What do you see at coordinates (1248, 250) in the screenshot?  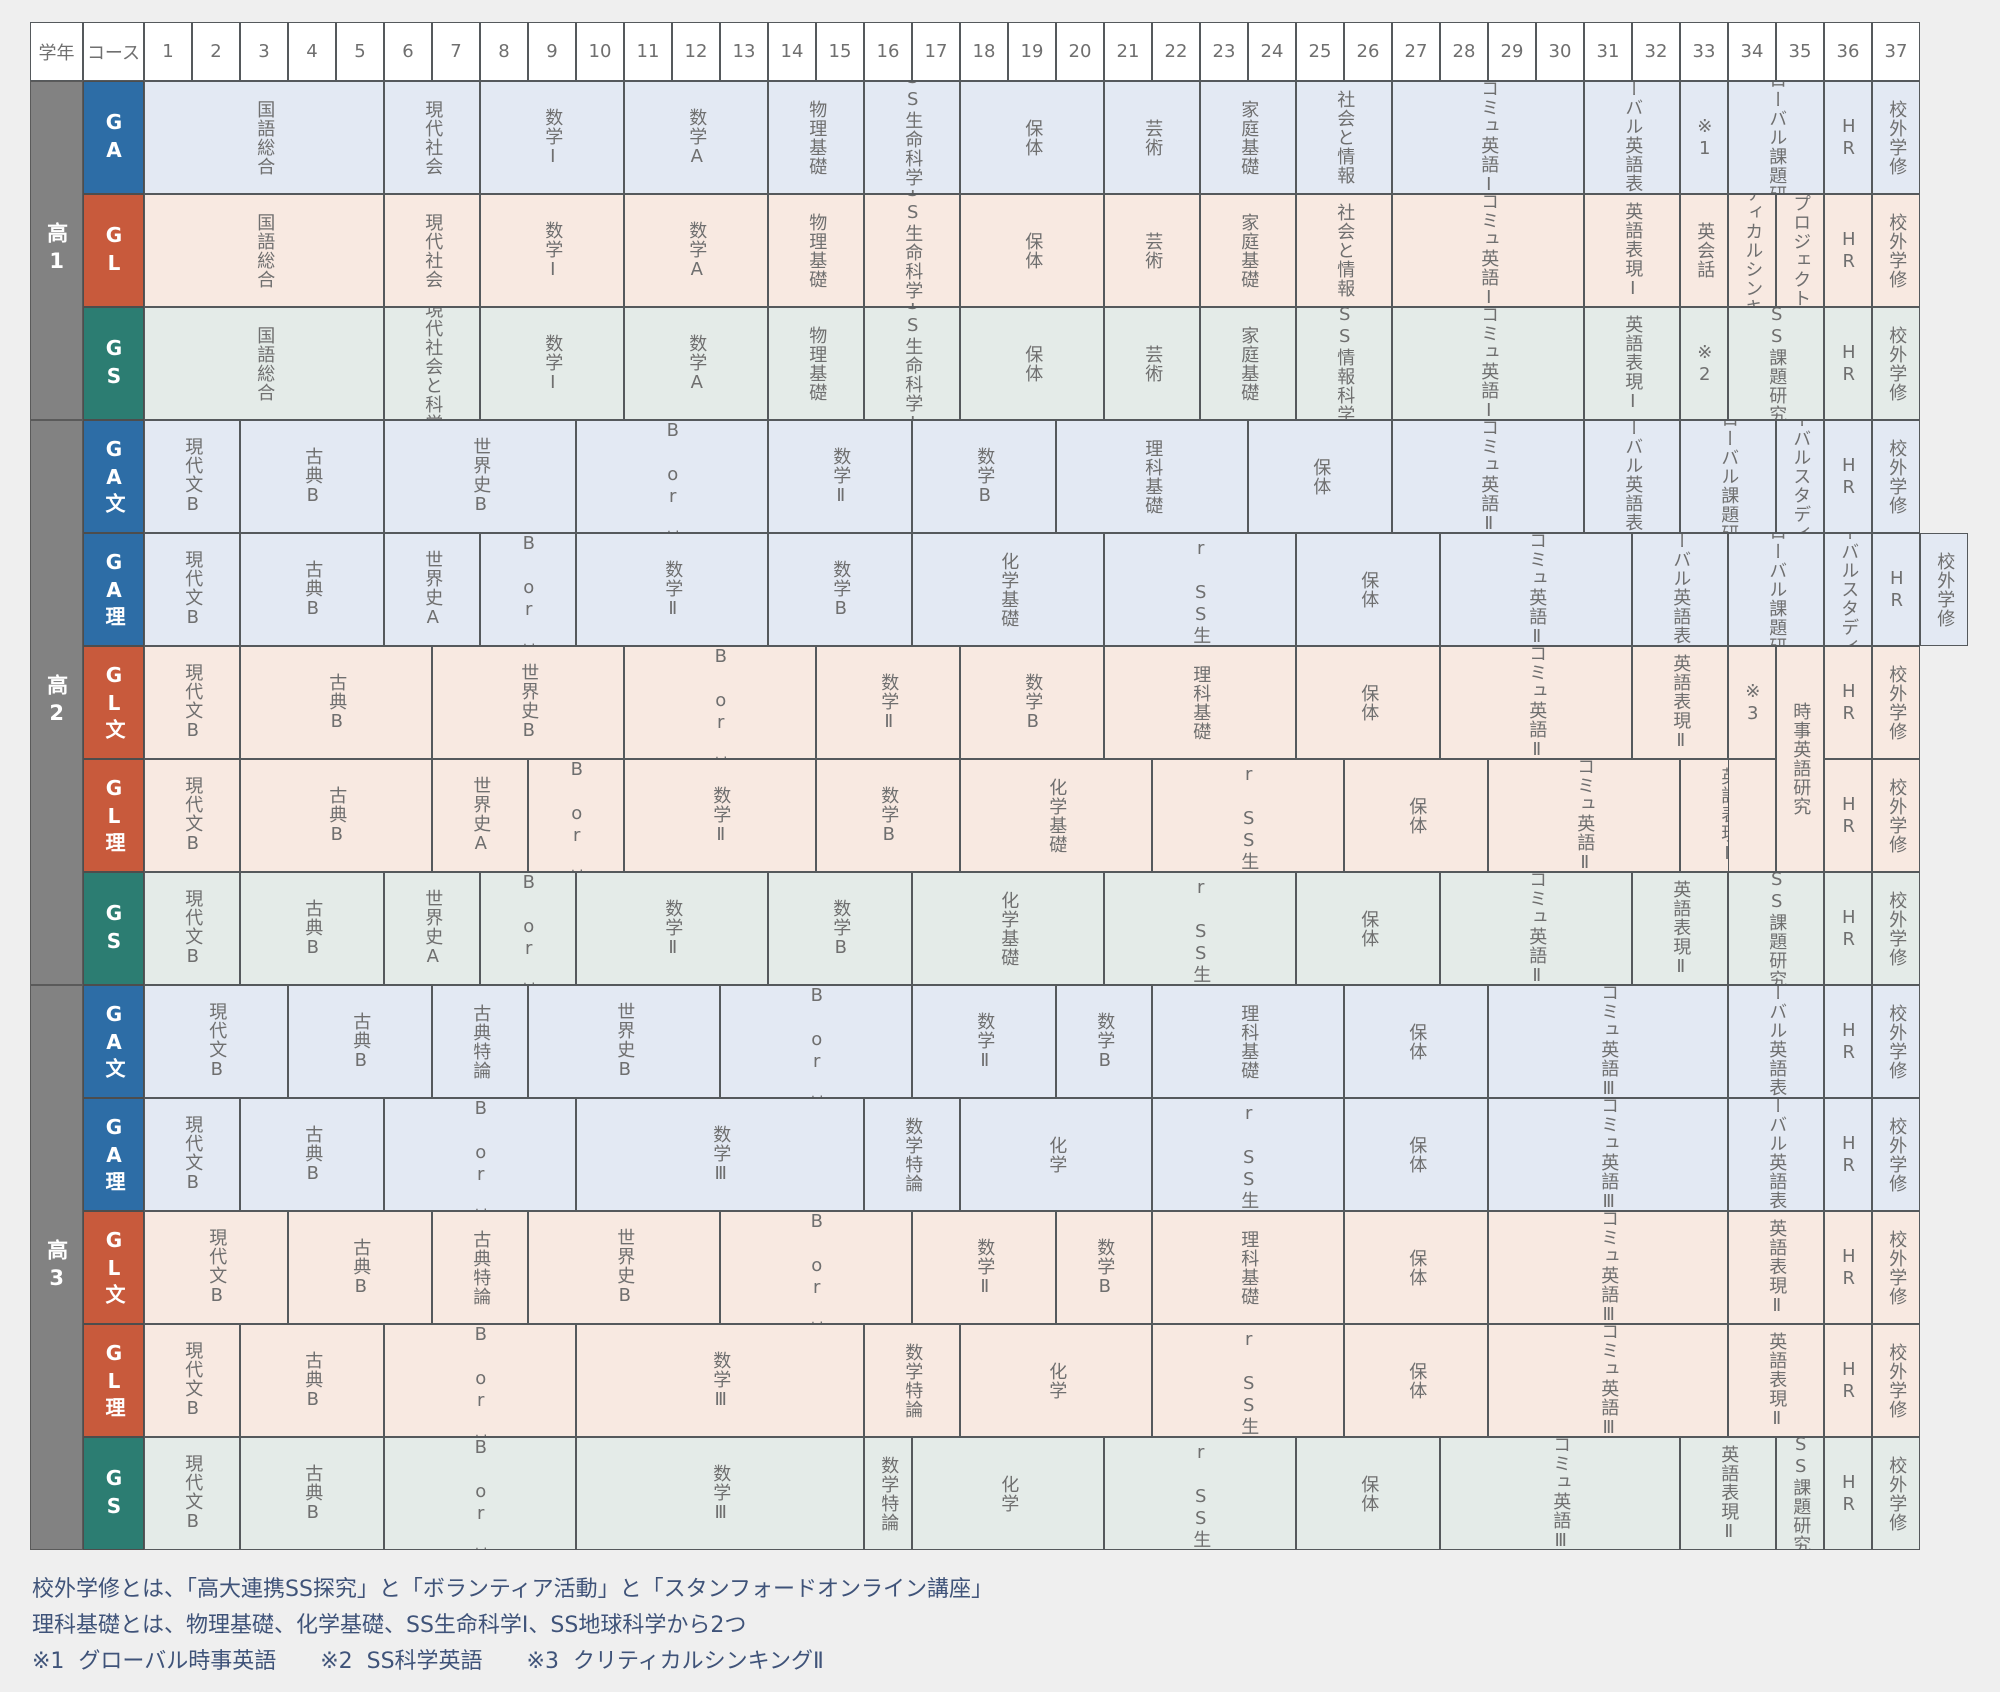 I see `subject-cell: 家庭基礎` at bounding box center [1248, 250].